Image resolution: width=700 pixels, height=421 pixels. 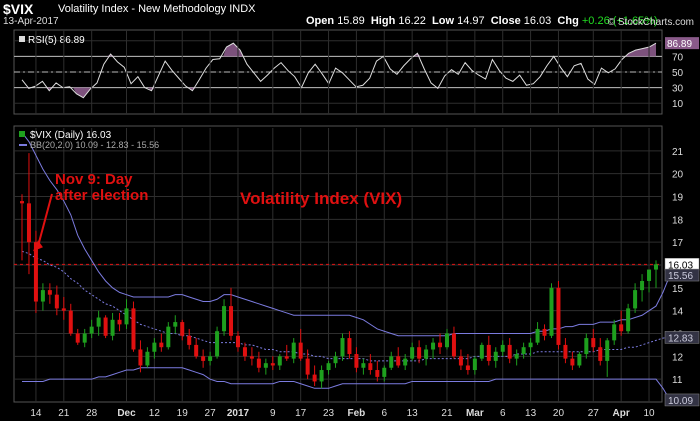 I want to click on x-tick-label: Feb, so click(x=357, y=413).